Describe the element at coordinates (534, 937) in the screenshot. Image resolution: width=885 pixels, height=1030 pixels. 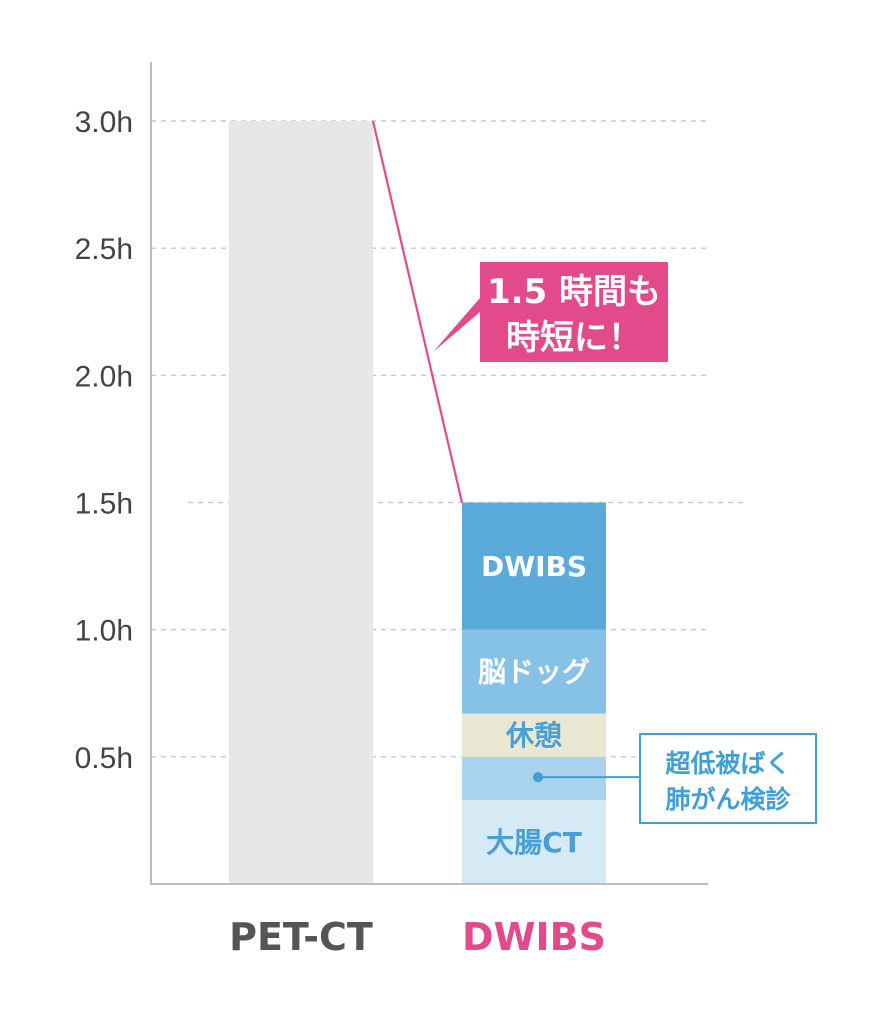
I see `x-category-label: DWIBS` at that location.